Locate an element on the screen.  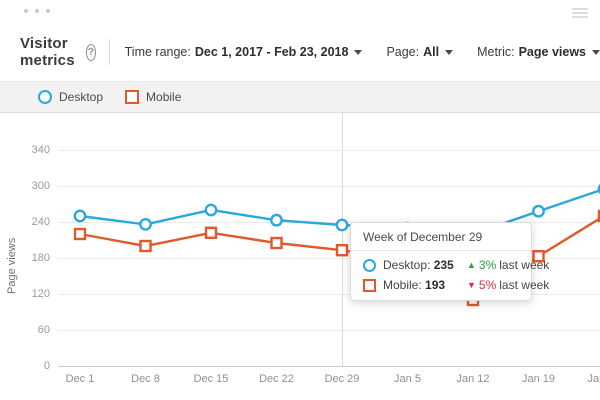
y-tick-label: 240 is located at coordinates (40, 222).